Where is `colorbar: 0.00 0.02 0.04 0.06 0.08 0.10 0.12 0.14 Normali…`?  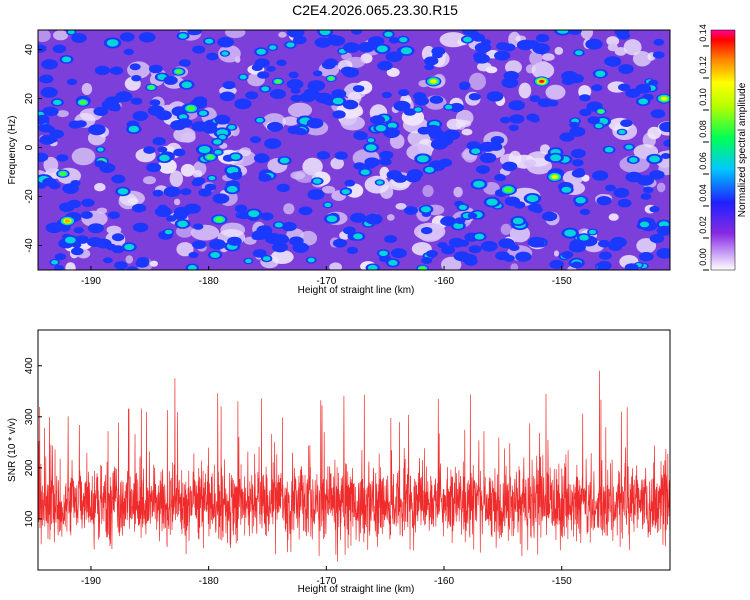 colorbar: 0.00 0.02 0.04 0.06 0.08 0.10 0.12 0.14 Normali… is located at coordinates (723, 147).